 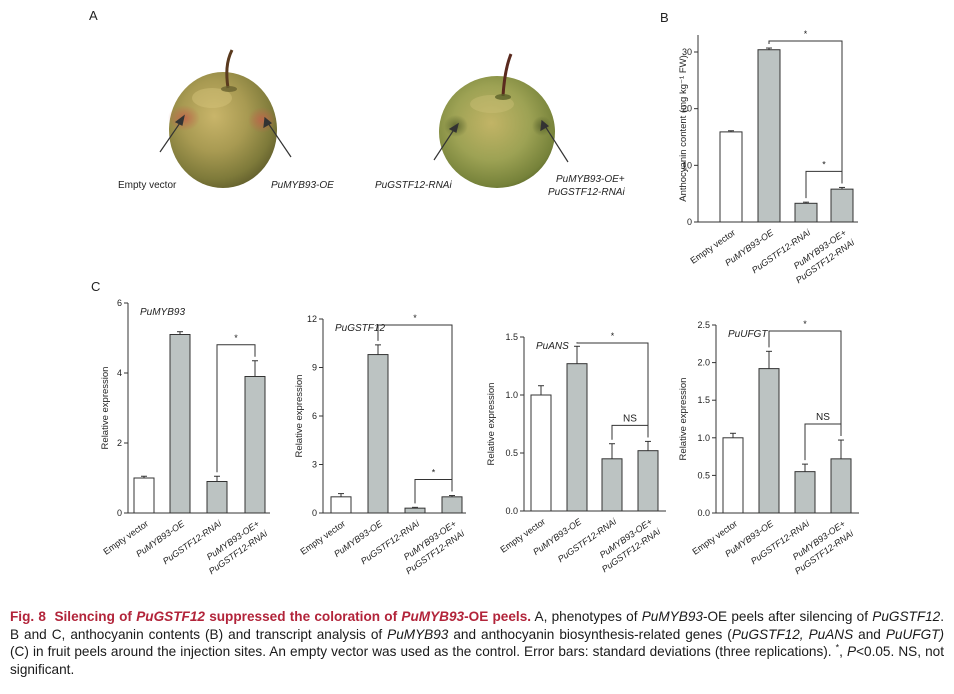 What do you see at coordinates (119, 373) in the screenshot?
I see `y-tick-label: 4` at bounding box center [119, 373].